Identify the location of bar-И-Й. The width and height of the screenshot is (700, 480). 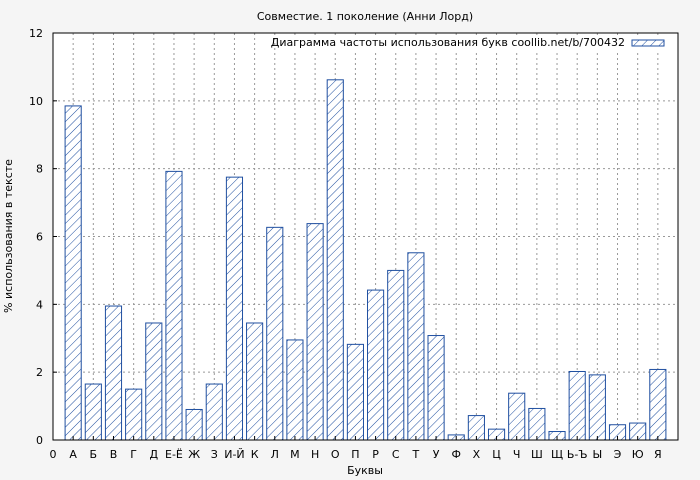
(234, 308).